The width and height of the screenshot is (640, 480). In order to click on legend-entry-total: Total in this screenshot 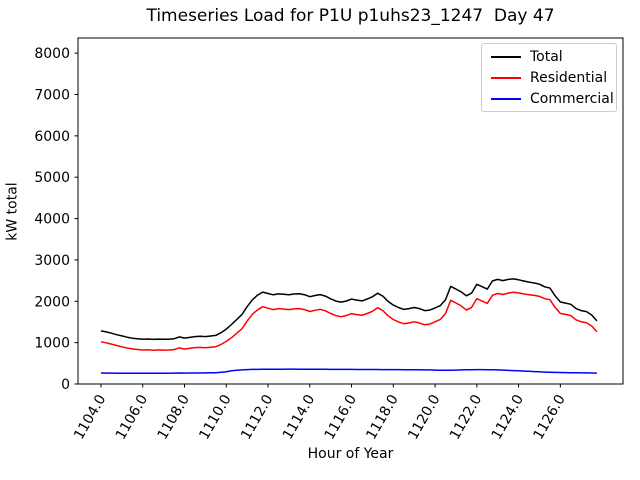, I will do `click(549, 56)`.